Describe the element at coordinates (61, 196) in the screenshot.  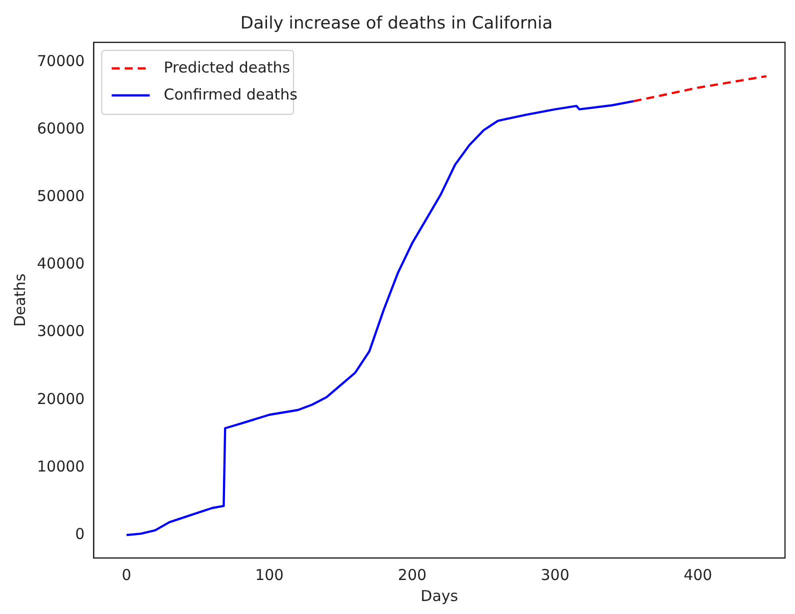
I see `y-tick-label: 50000` at that location.